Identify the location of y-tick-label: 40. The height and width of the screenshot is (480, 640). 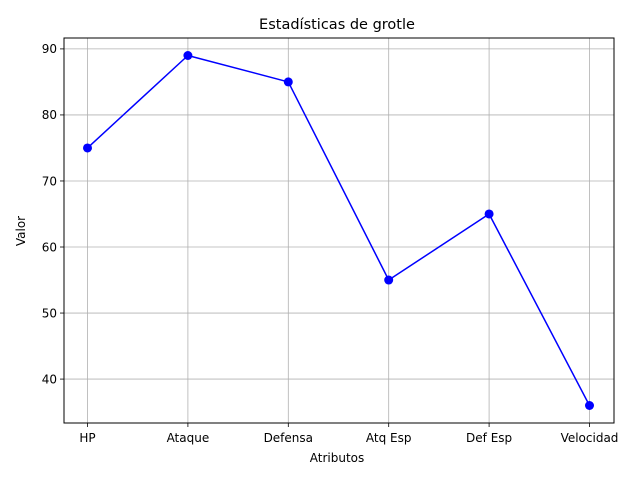
(49, 379).